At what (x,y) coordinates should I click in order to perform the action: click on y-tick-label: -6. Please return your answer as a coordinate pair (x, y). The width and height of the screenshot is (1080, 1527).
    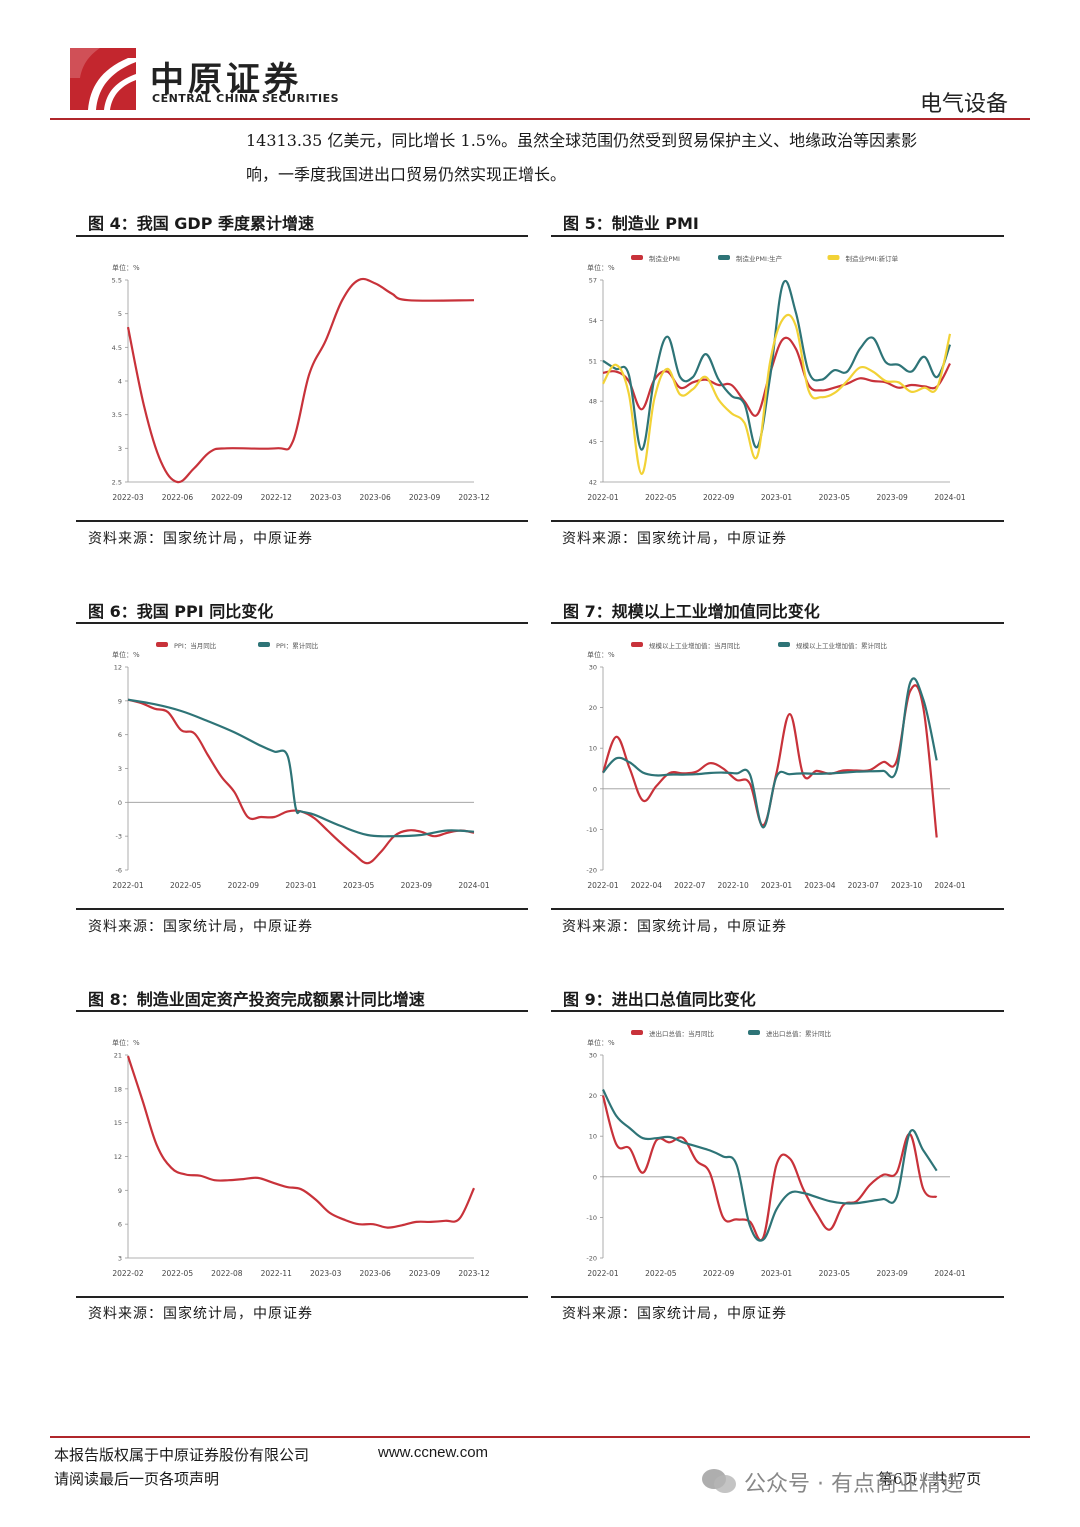
    Looking at the image, I should click on (119, 871).